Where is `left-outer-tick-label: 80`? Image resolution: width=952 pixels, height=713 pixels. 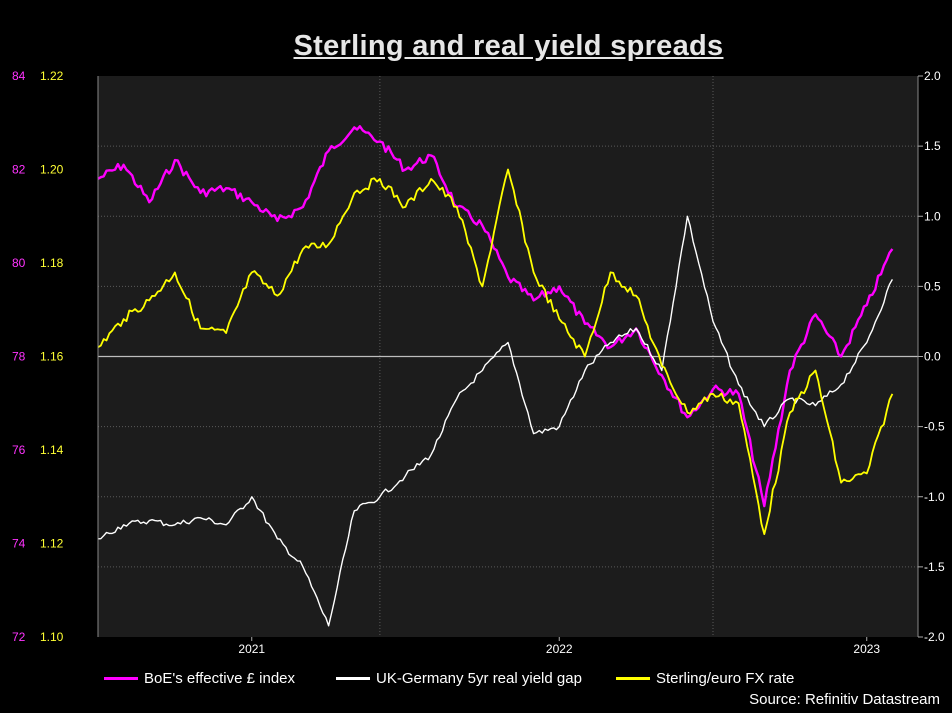 left-outer-tick-label: 80 is located at coordinates (19, 263).